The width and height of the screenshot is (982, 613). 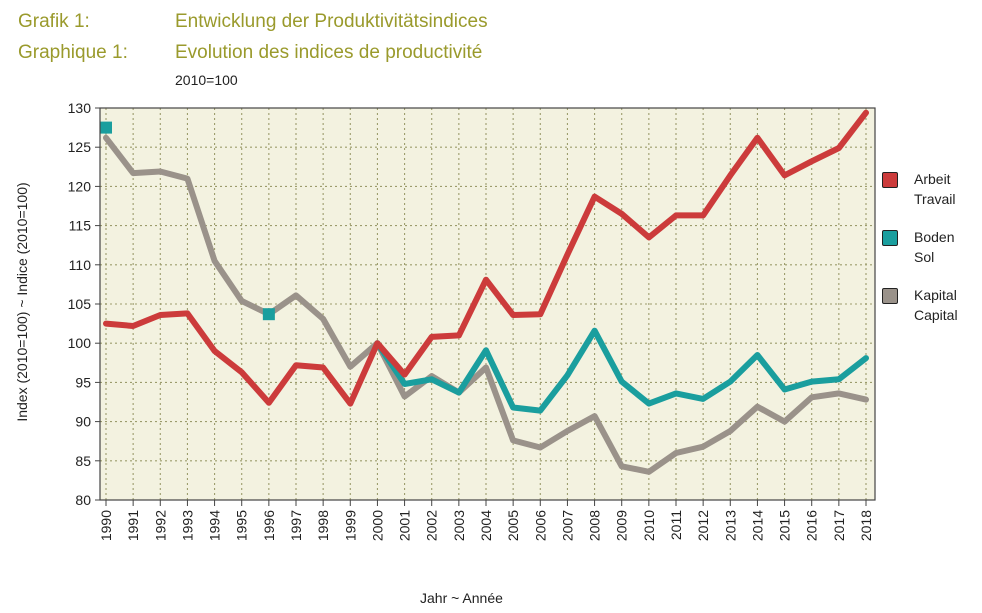 What do you see at coordinates (622, 525) in the screenshot?
I see `x-tick-label: 2009` at bounding box center [622, 525].